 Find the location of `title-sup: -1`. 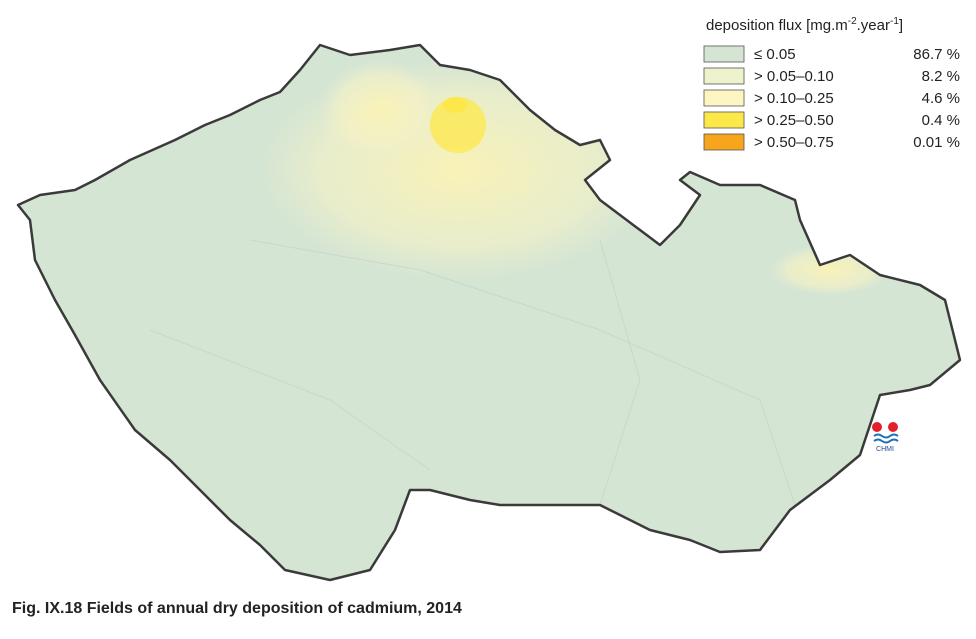

title-sup: -1 is located at coordinates (894, 21).